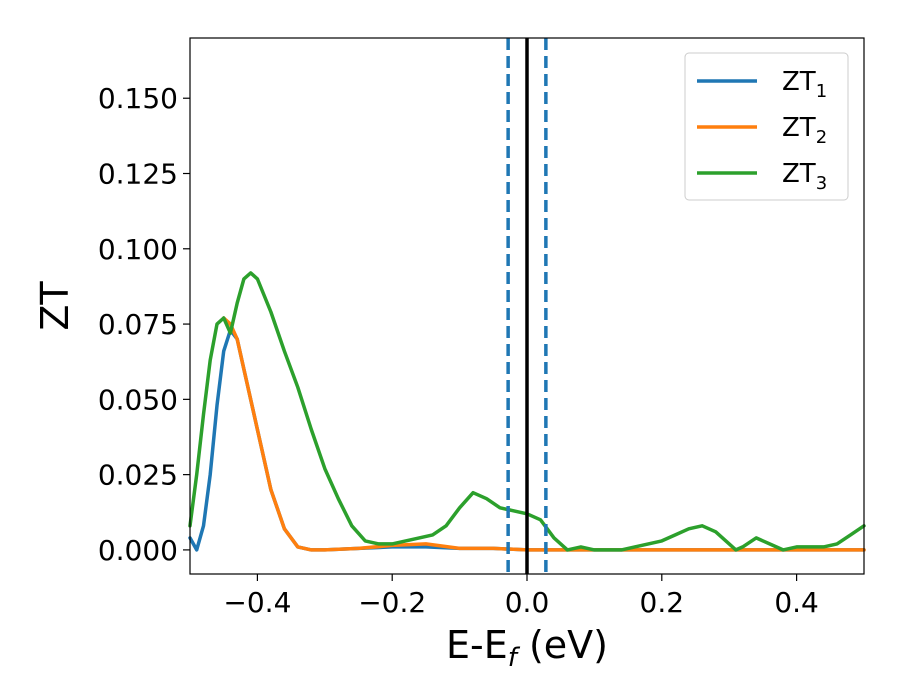  What do you see at coordinates (138, 249) in the screenshot?
I see `y-tick-label: 0.100` at bounding box center [138, 249].